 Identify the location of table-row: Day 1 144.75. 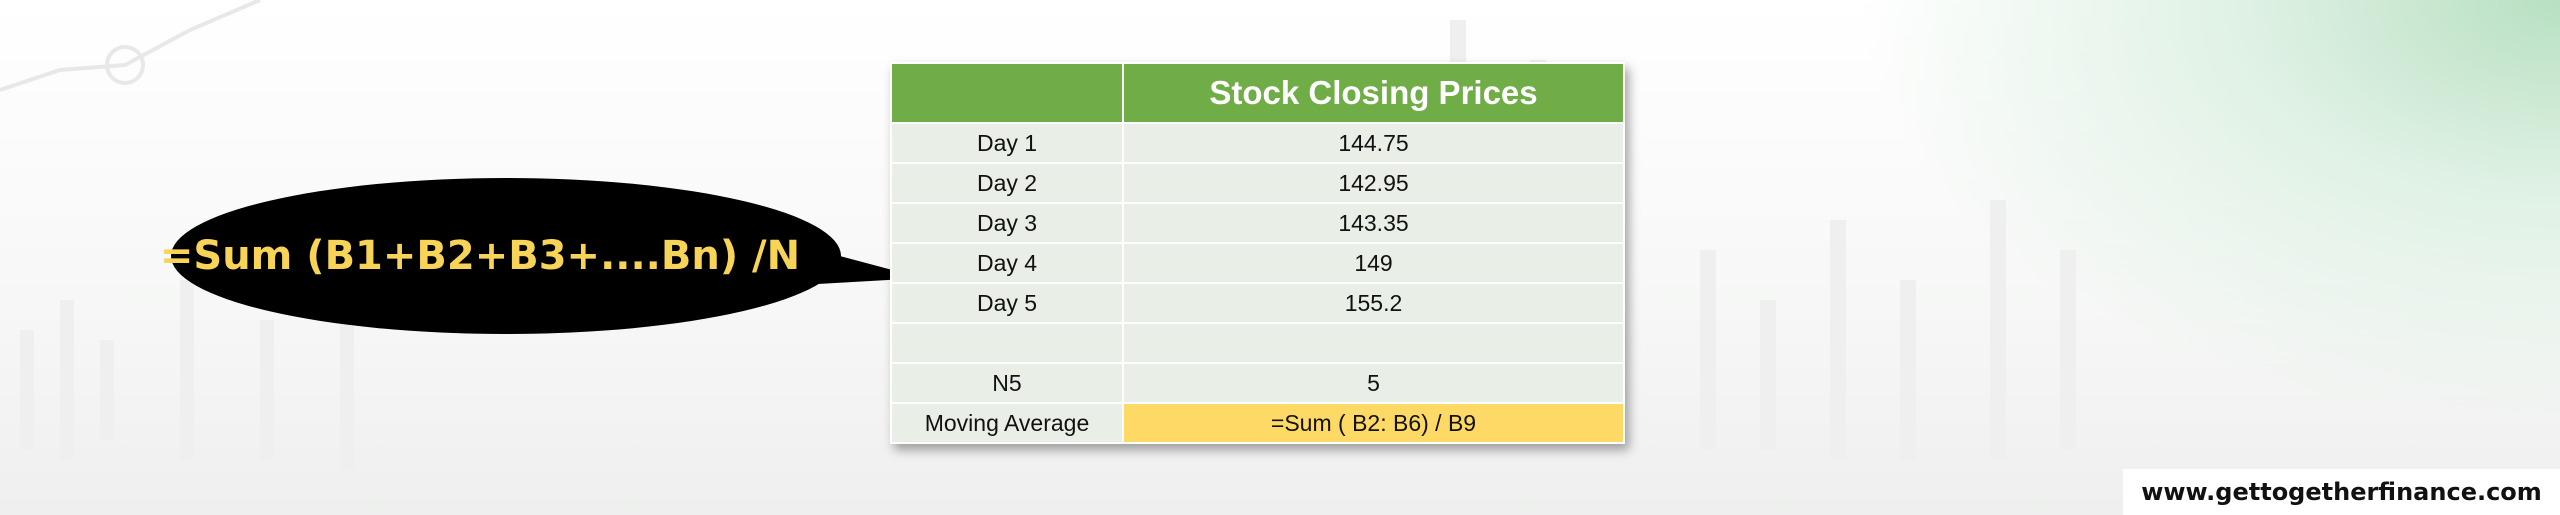
(1257, 143).